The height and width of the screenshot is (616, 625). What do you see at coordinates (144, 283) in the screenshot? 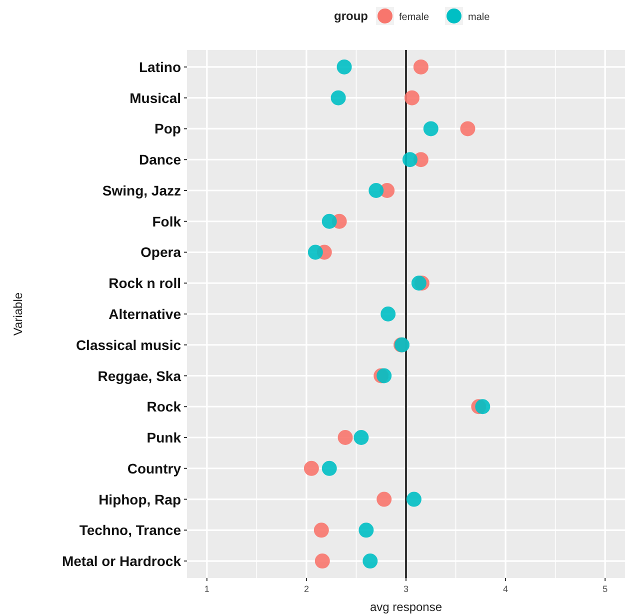
I see `y-tick-label: Rock n roll` at bounding box center [144, 283].